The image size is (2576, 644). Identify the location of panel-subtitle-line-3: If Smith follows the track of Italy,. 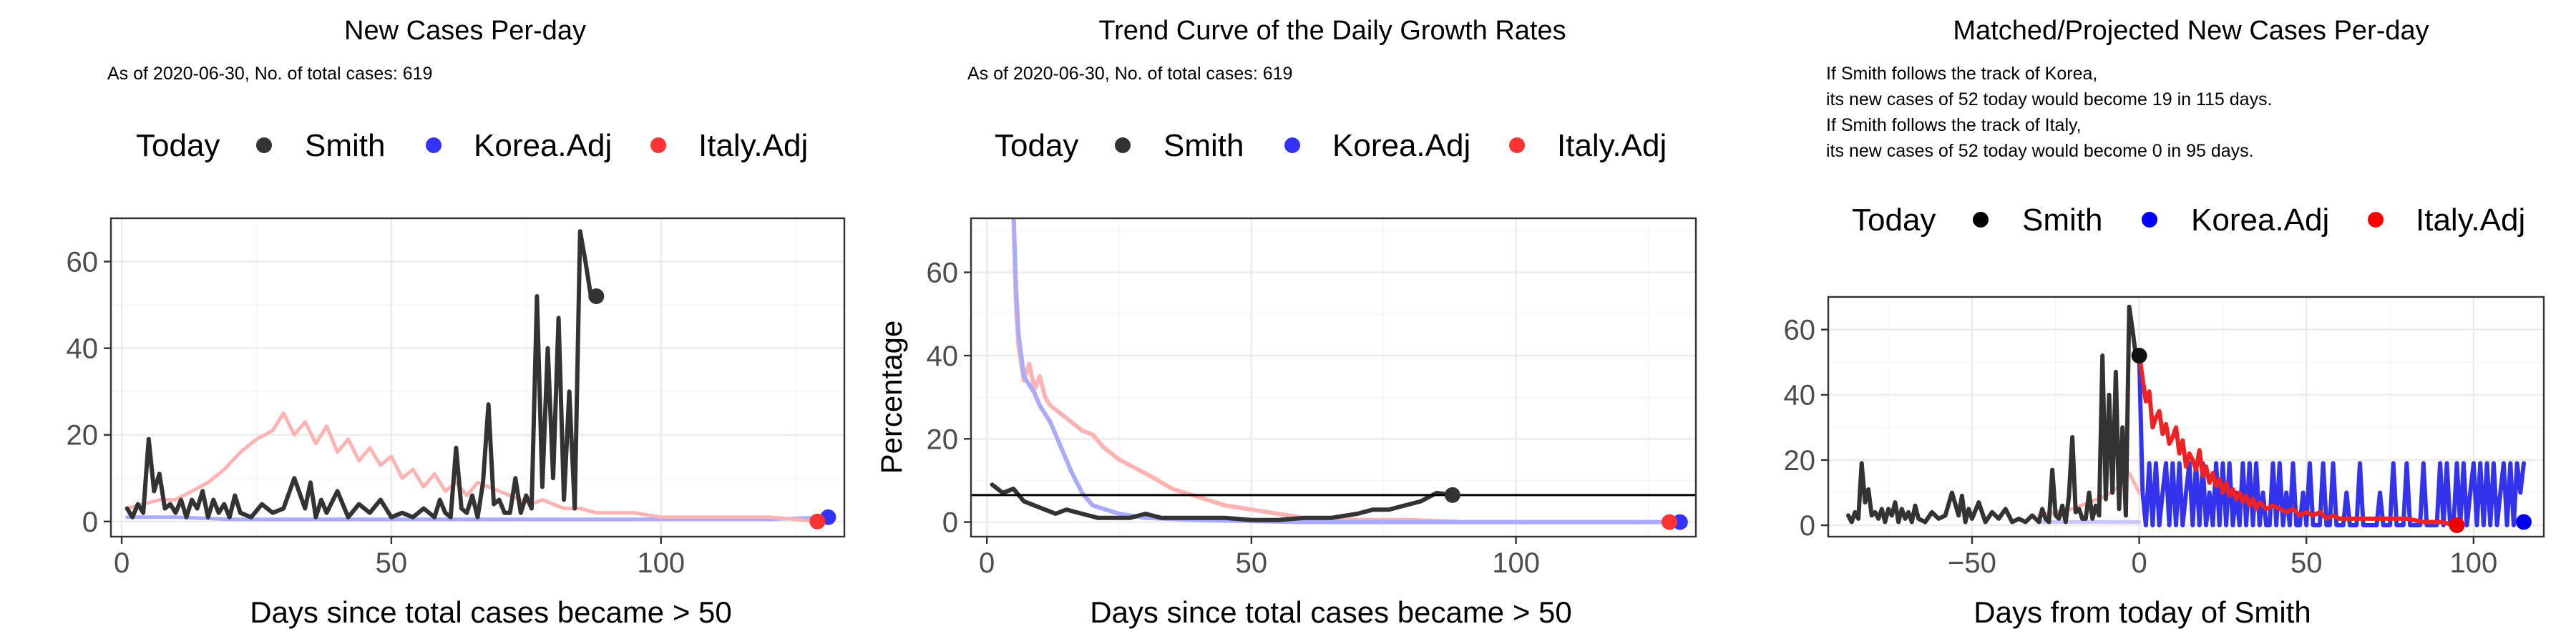
(1954, 125).